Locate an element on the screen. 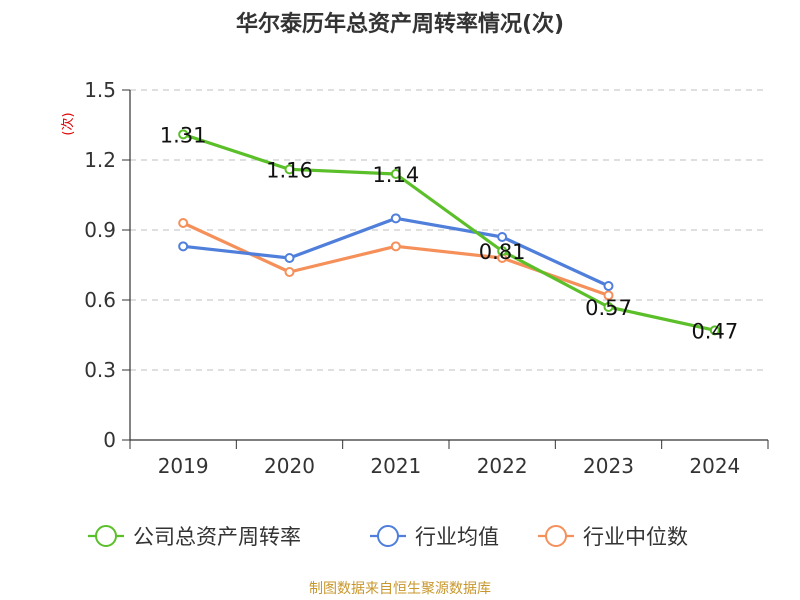 The height and width of the screenshot is (600, 800). x-tick-label: 2020 is located at coordinates (289, 466).